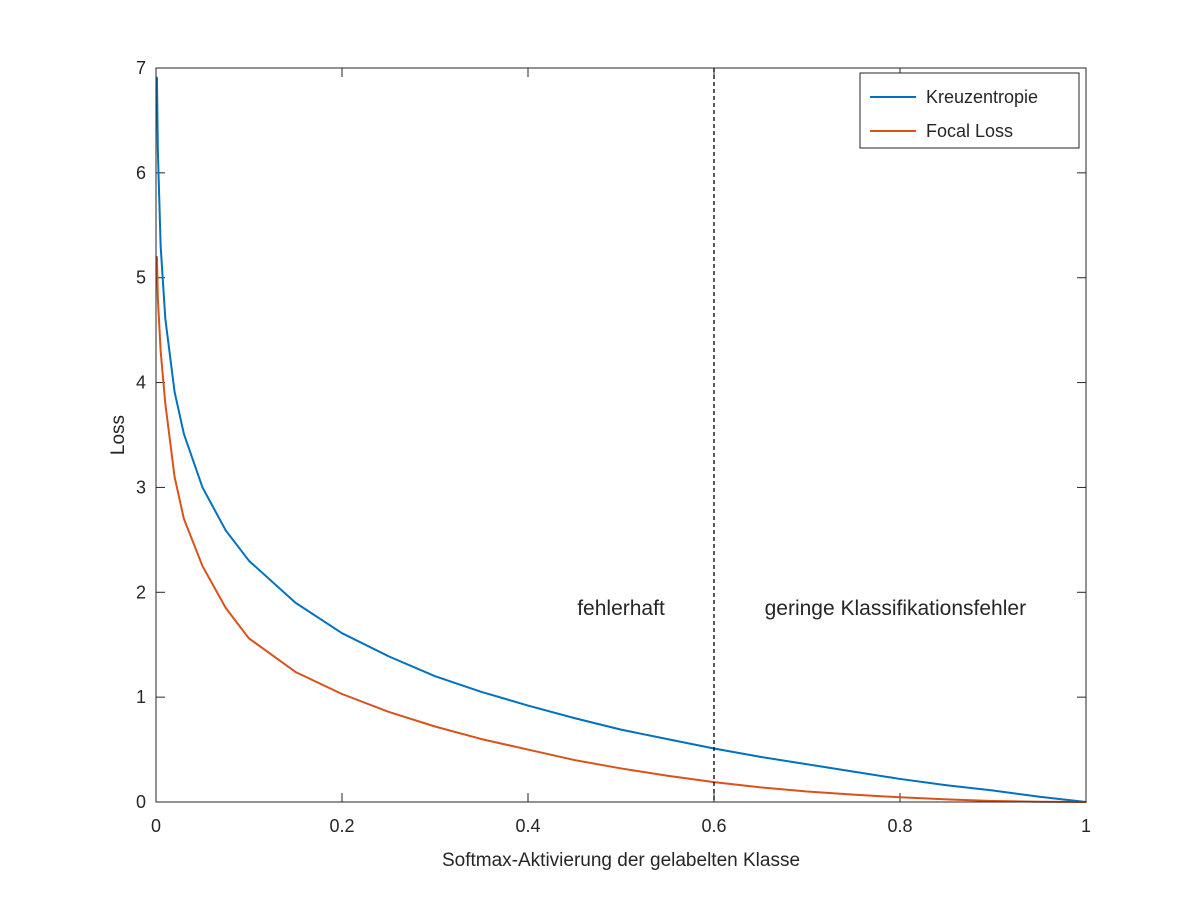 The height and width of the screenshot is (903, 1200). What do you see at coordinates (141, 802) in the screenshot?
I see `y-tick-label: 0` at bounding box center [141, 802].